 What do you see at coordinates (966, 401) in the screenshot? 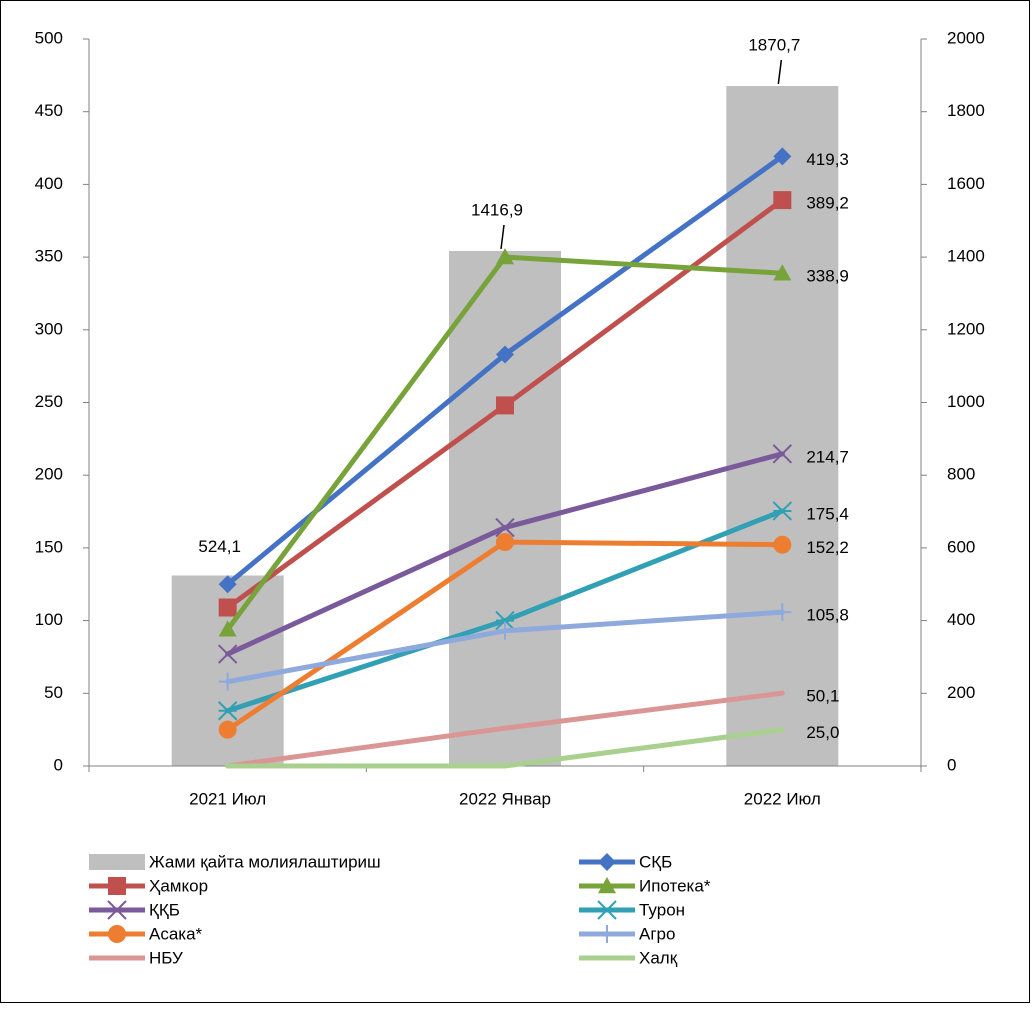
I see `right-tick-label-5: 1000` at bounding box center [966, 401].